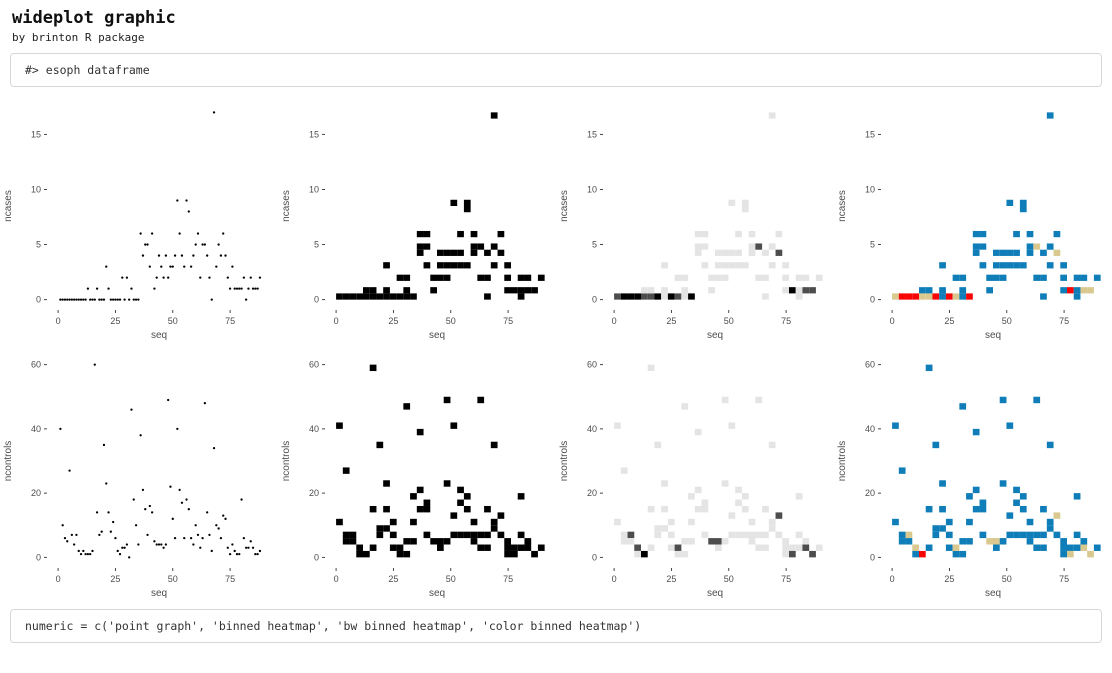  What do you see at coordinates (417, 219) in the screenshot?
I see `plot-ncases-binned-heatmap: 0 25 50 75 0 5 10 15 seq ncases` at bounding box center [417, 219].